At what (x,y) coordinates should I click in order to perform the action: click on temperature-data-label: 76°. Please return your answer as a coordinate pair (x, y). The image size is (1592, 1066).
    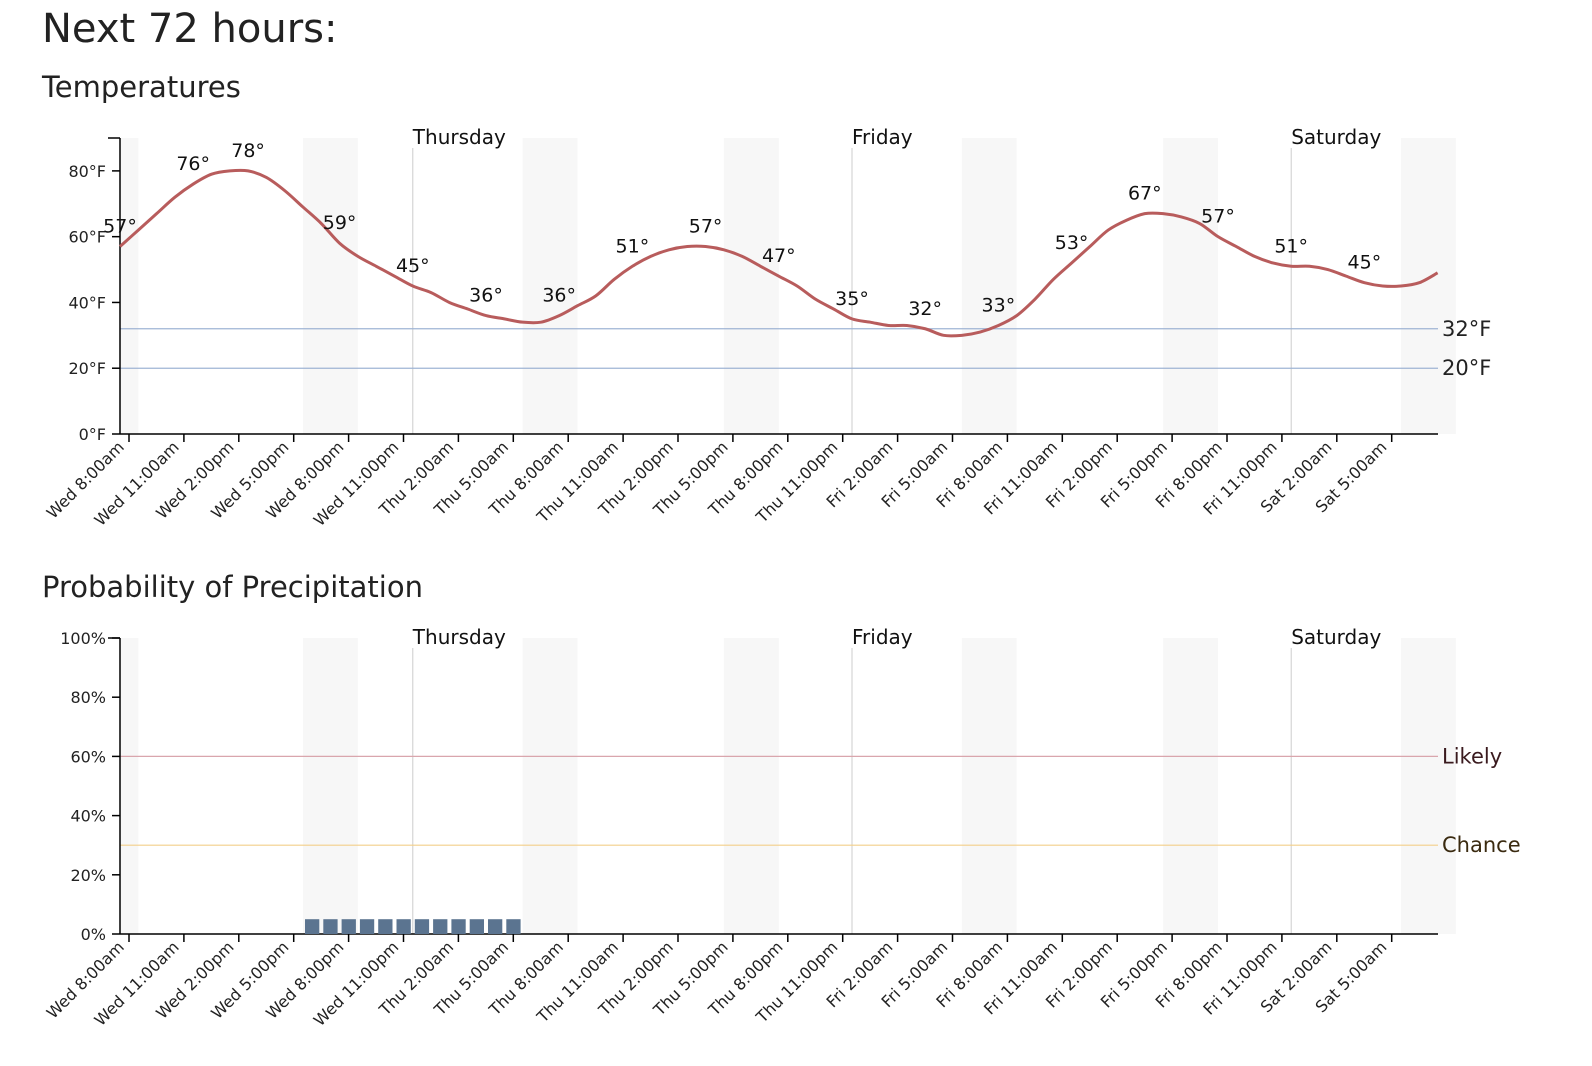
    Looking at the image, I should click on (193, 164).